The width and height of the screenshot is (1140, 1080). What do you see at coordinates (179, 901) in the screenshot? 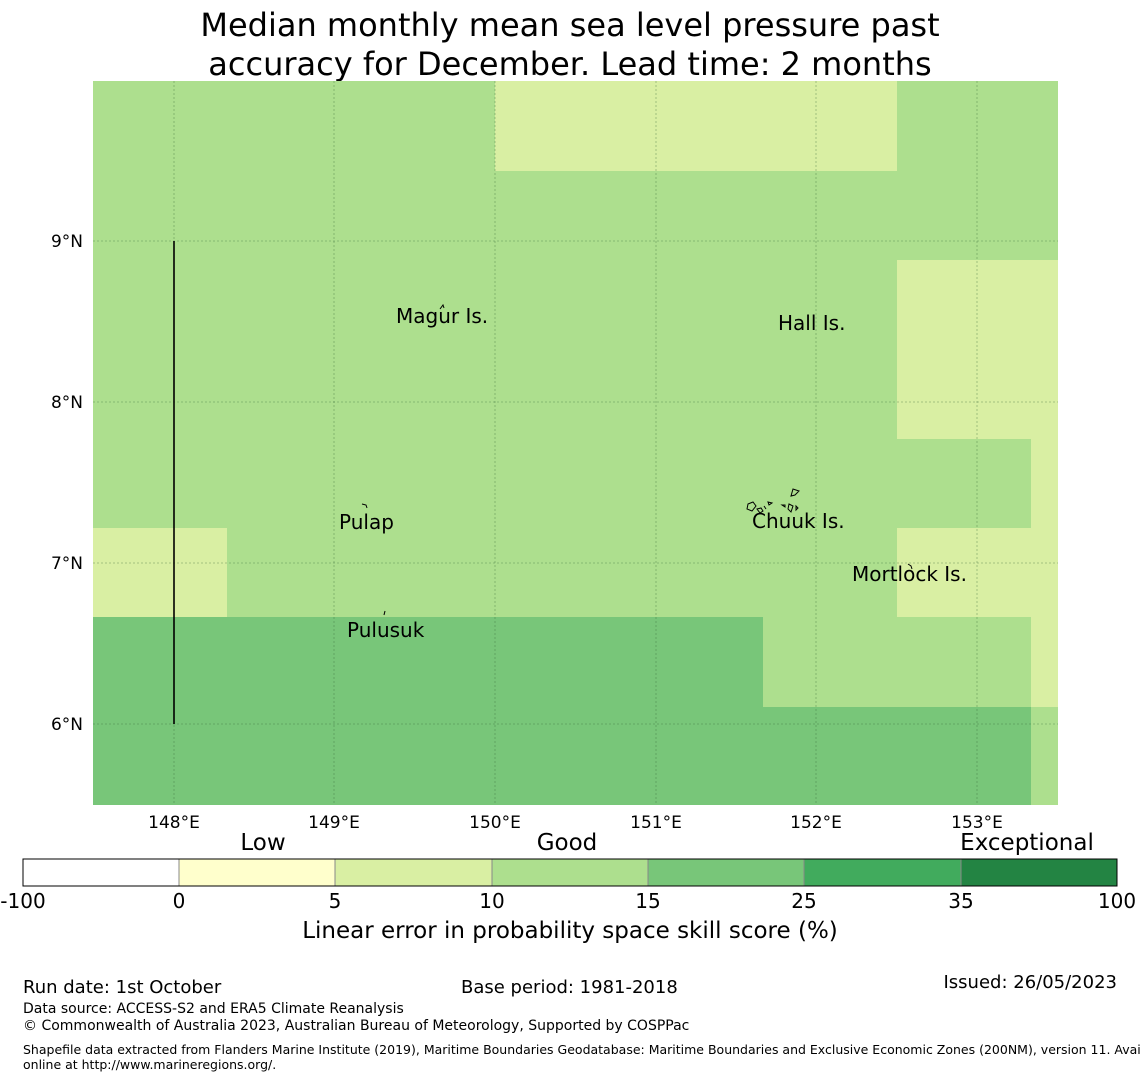
I see `colorbar-tick: 0` at bounding box center [179, 901].